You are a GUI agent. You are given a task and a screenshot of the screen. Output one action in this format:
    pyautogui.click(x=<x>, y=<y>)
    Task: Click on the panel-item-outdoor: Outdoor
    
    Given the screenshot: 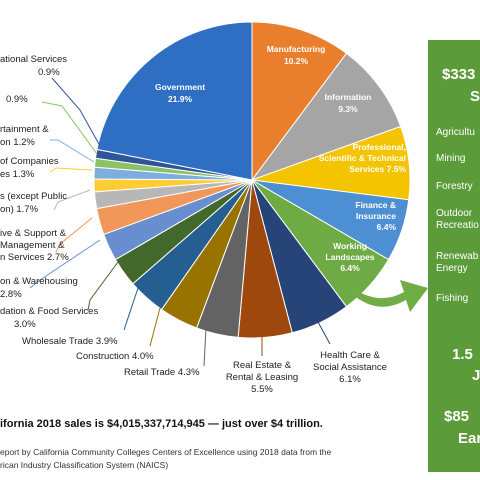 What is the action you would take?
    pyautogui.click(x=454, y=213)
    